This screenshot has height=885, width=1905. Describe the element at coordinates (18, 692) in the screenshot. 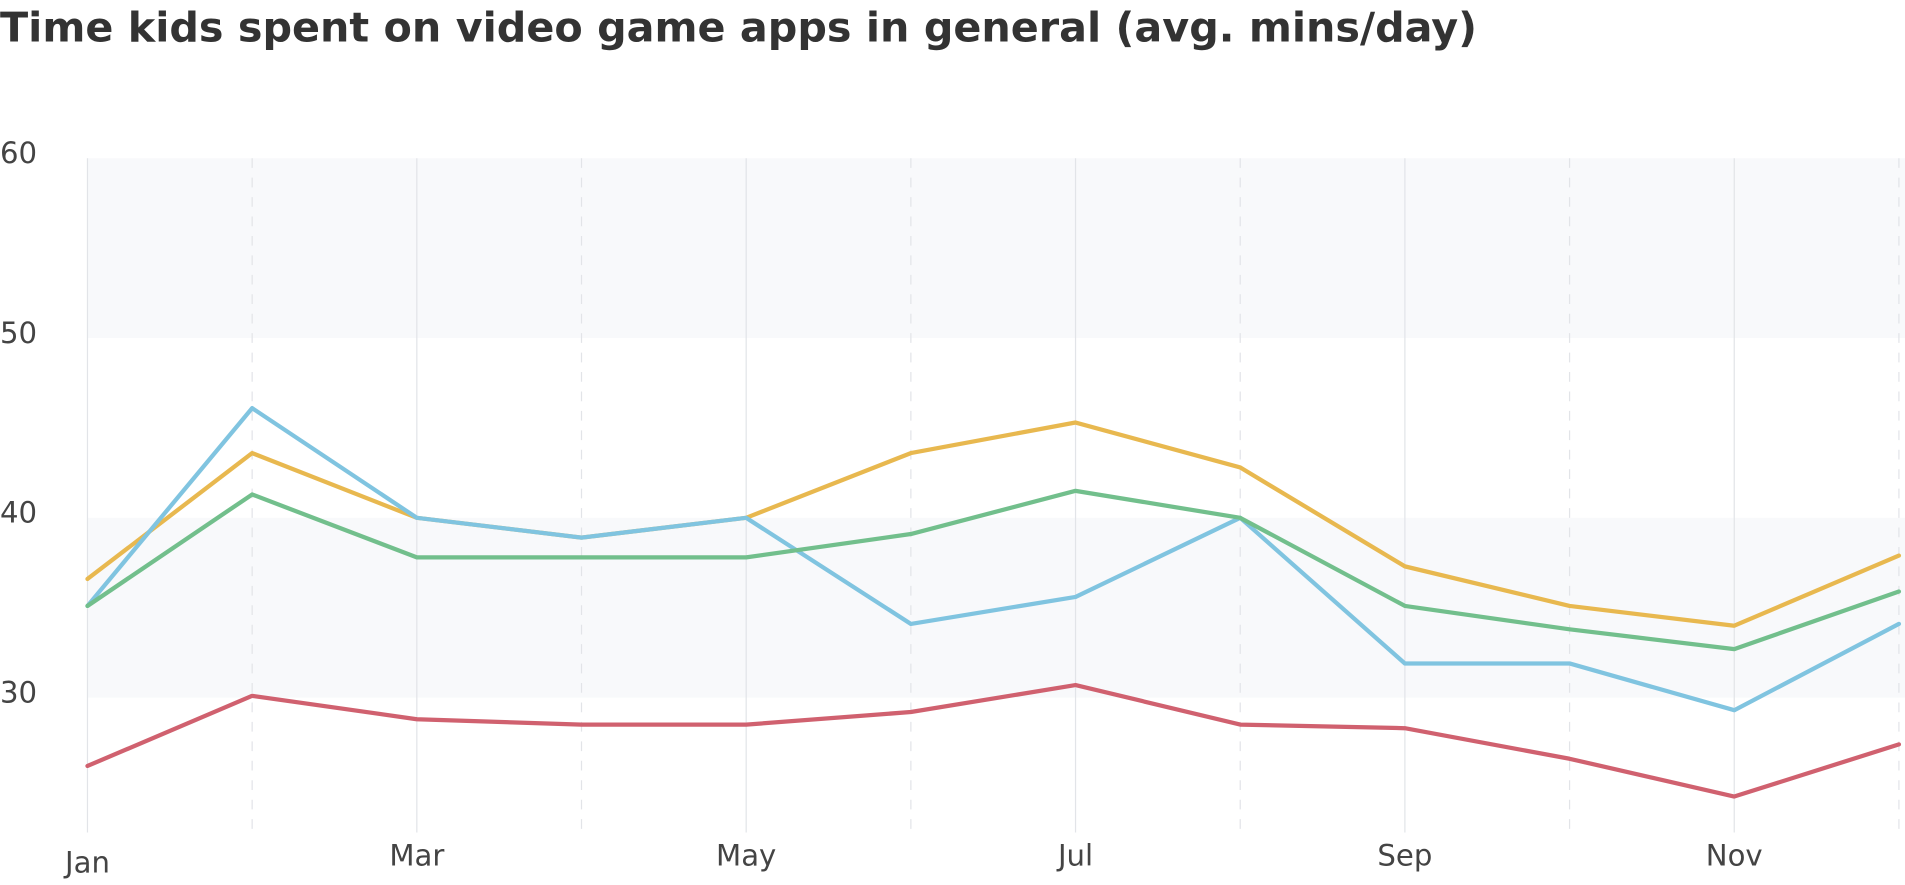

I see `y-tick-label: 30` at that location.